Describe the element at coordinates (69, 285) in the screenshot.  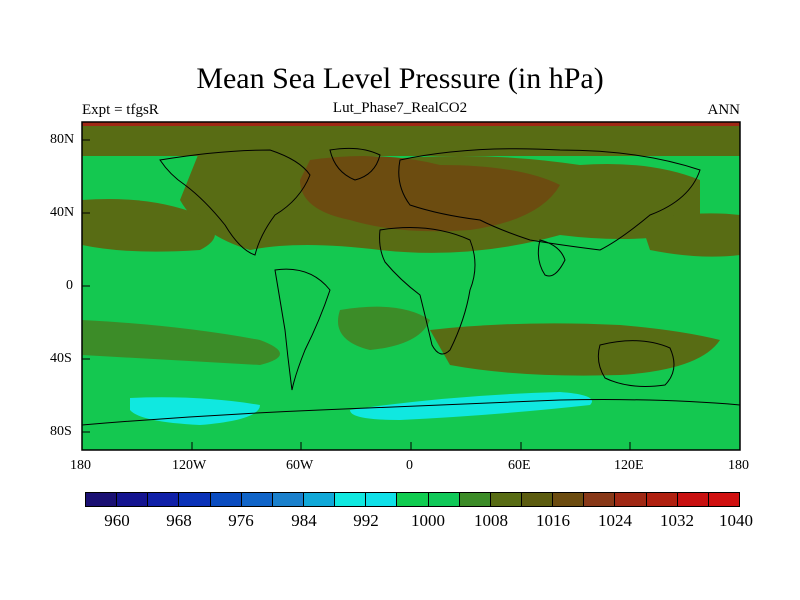
I see `y-tick-0: 0` at that location.